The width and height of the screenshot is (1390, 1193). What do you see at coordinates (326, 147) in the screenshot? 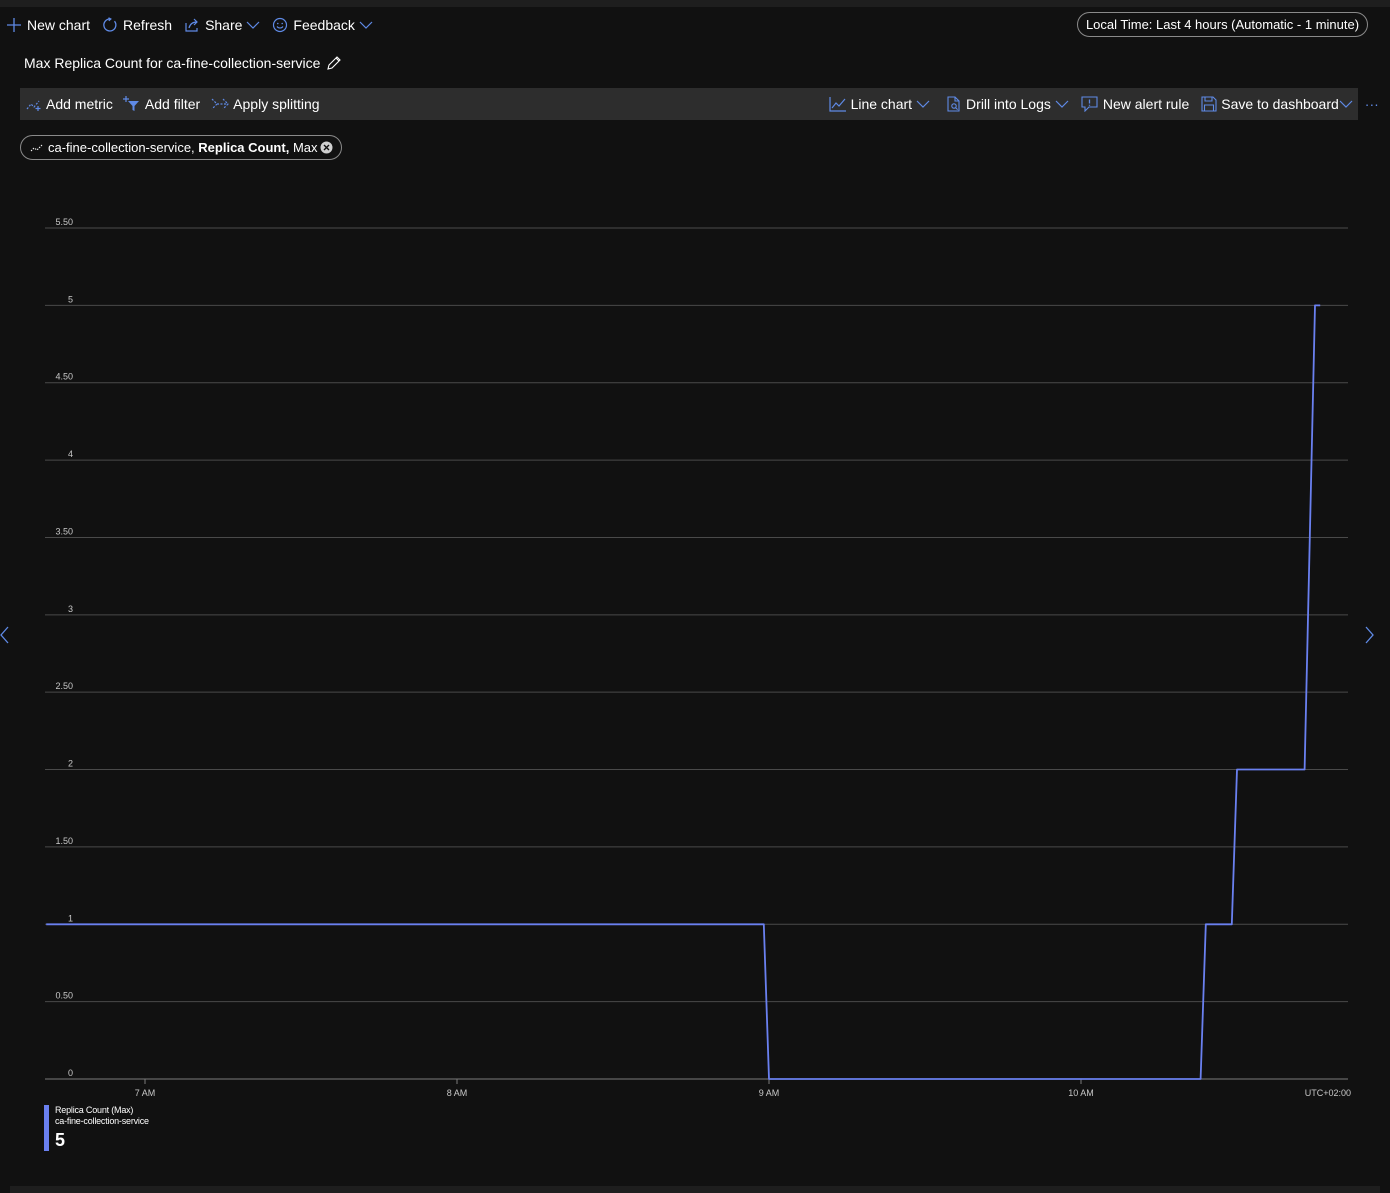
I see `close-icon` at bounding box center [326, 147].